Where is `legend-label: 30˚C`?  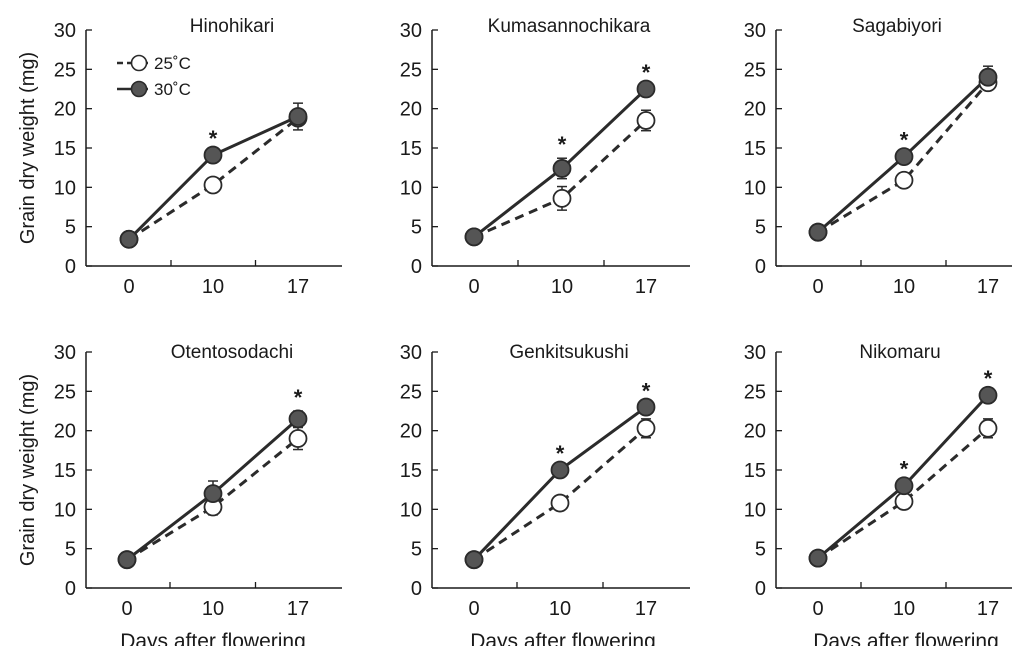 legend-label: 30˚C is located at coordinates (172, 89).